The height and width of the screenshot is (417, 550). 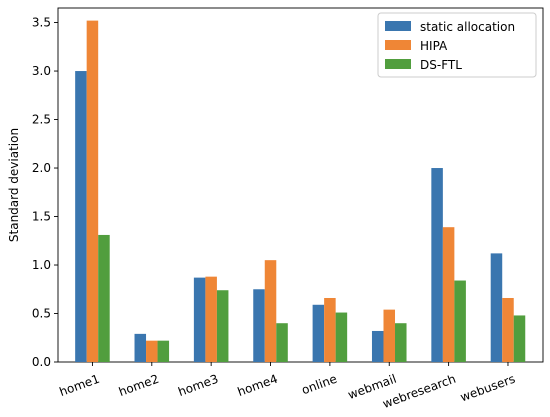 What do you see at coordinates (448, 294) in the screenshot?
I see `bar-webresearch-hipa` at bounding box center [448, 294].